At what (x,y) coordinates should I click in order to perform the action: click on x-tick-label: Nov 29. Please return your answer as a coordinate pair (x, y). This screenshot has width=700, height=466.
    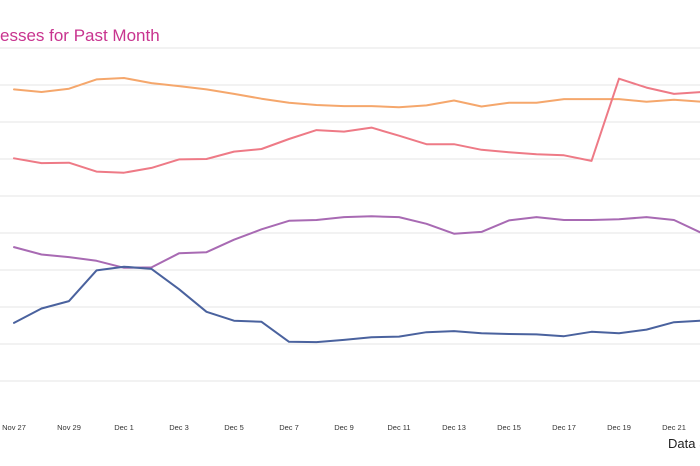
    Looking at the image, I should click on (69, 427).